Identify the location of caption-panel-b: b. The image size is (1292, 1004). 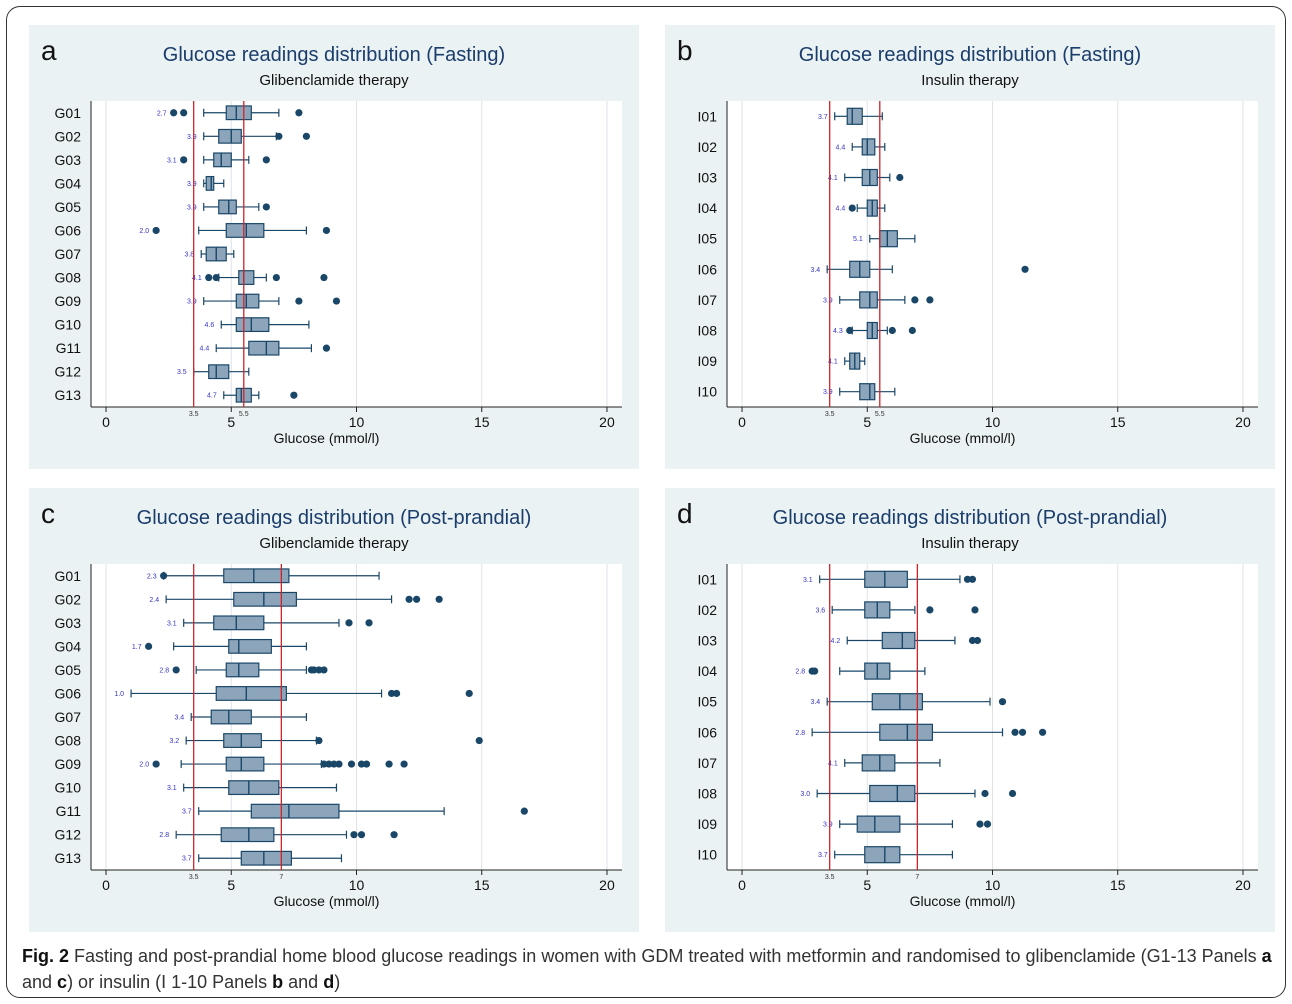
(278, 982).